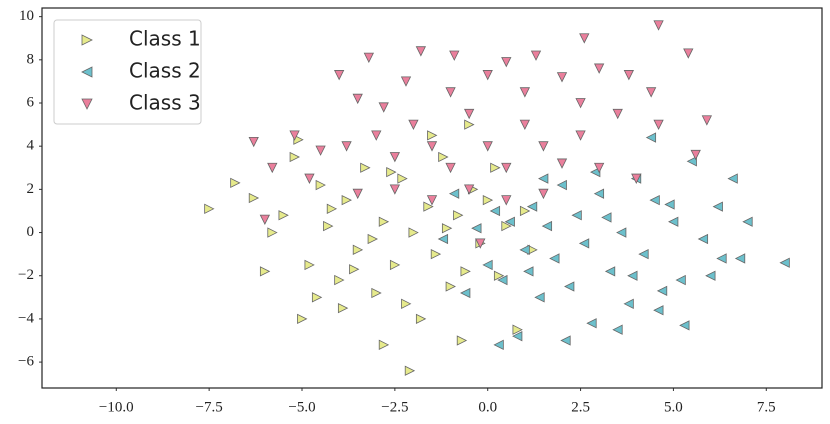 The width and height of the screenshot is (830, 424). What do you see at coordinates (165, 71) in the screenshot?
I see `legend-label: Class 2` at bounding box center [165, 71].